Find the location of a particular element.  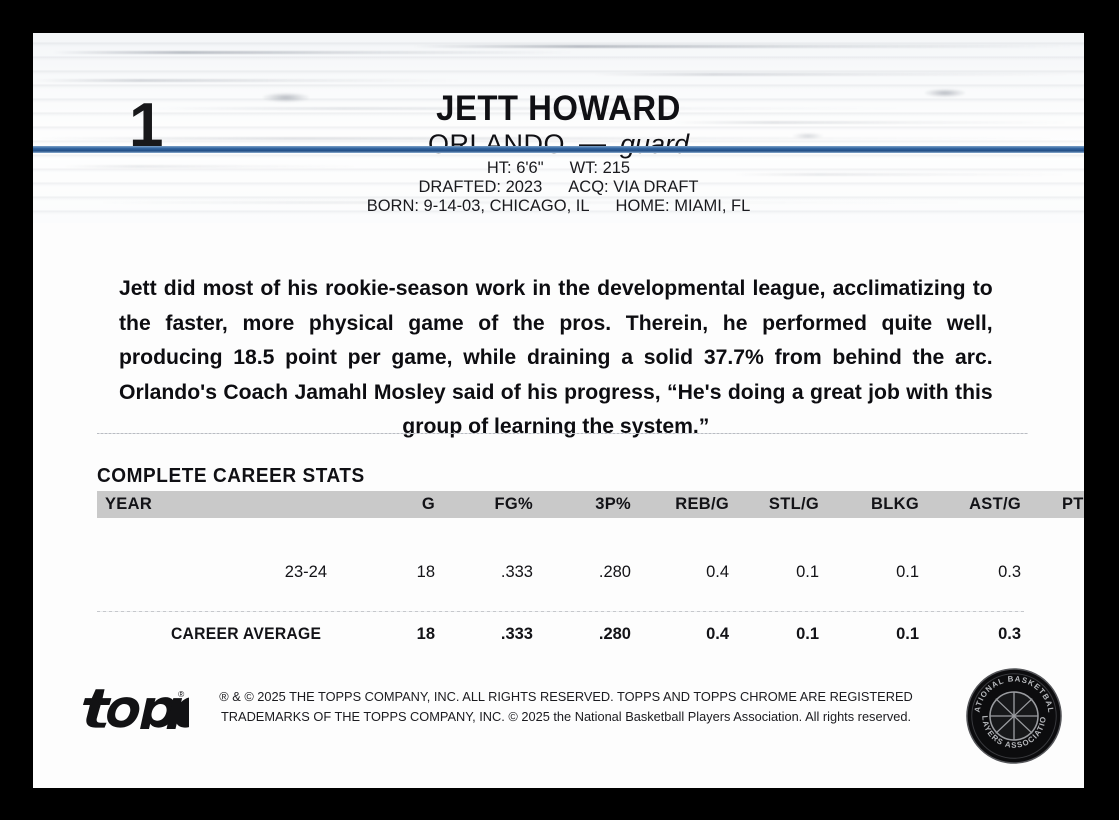

career-stl: 0.1 is located at coordinates (807, 634).